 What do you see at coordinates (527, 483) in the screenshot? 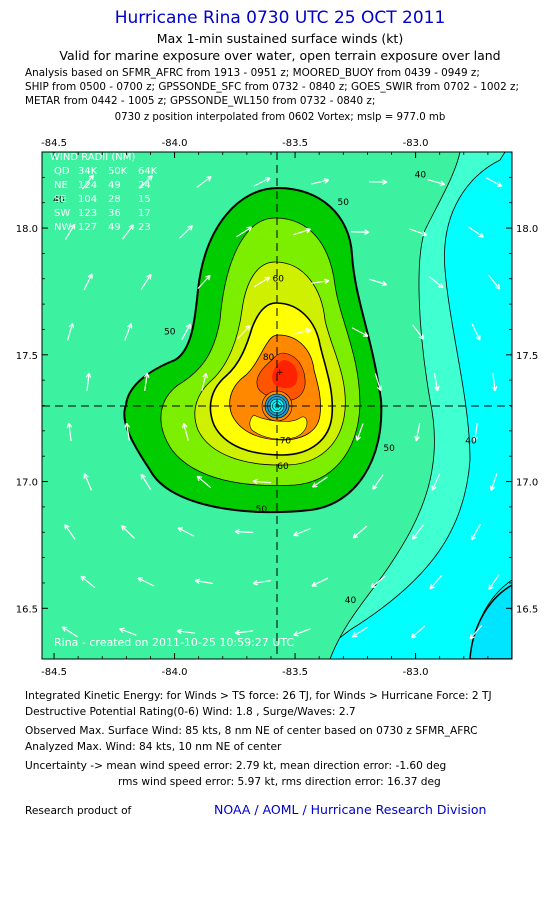
I see `y-tick-label-right: 17.0` at bounding box center [527, 483].